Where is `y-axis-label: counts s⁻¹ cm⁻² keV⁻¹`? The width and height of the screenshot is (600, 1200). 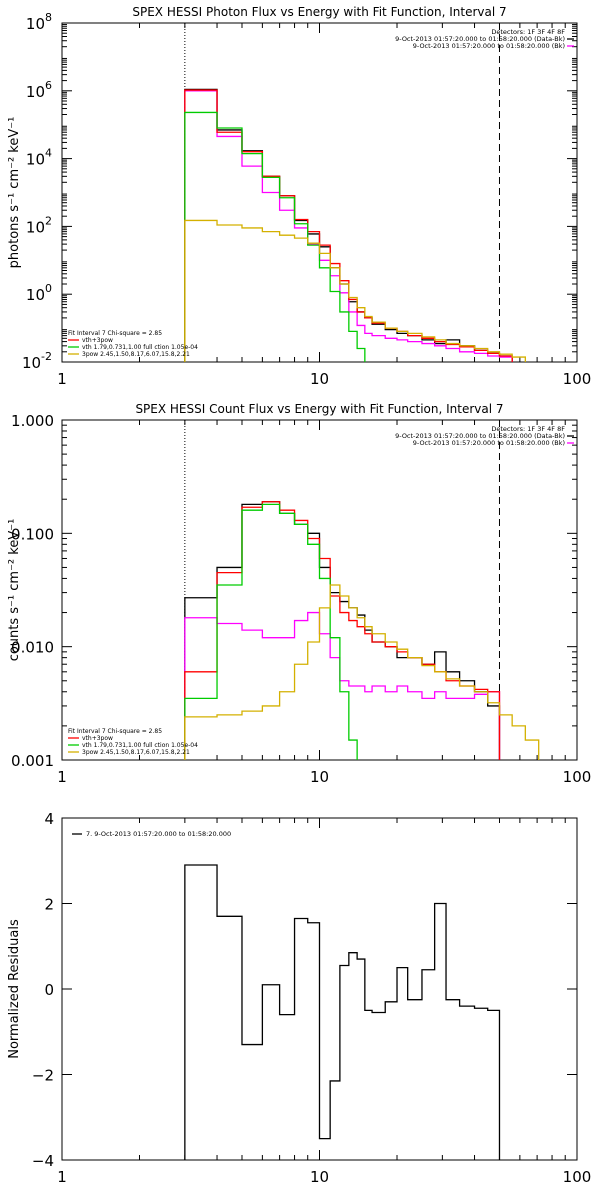 y-axis-label: counts s⁻¹ cm⁻² keV⁻¹ is located at coordinates (14, 590).